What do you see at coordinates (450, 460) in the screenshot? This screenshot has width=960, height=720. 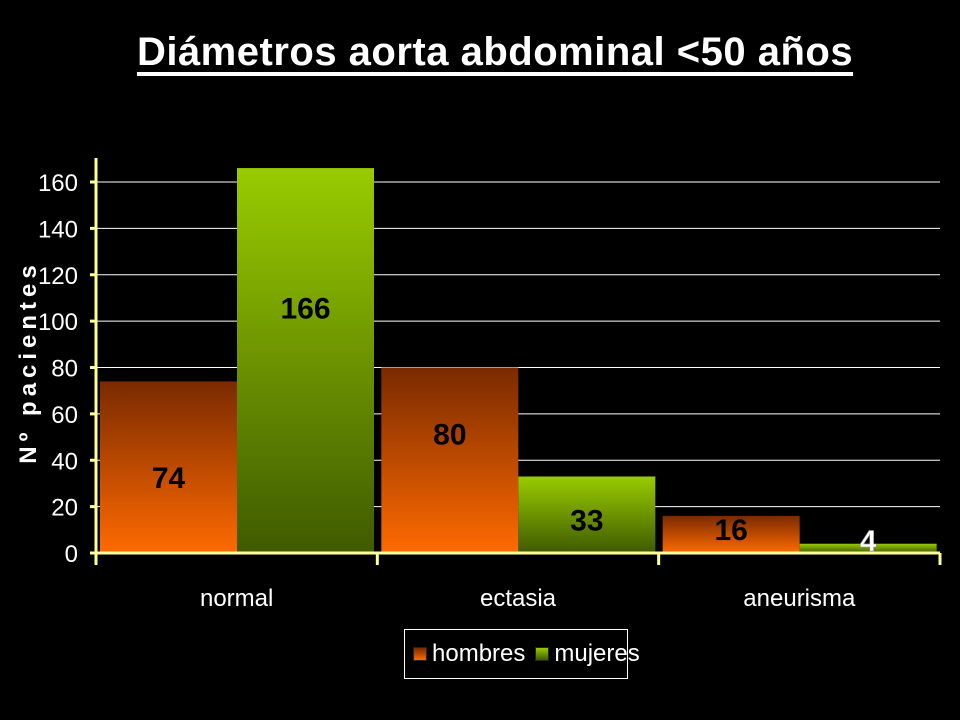 I see `bar-hombres-ectasia` at bounding box center [450, 460].